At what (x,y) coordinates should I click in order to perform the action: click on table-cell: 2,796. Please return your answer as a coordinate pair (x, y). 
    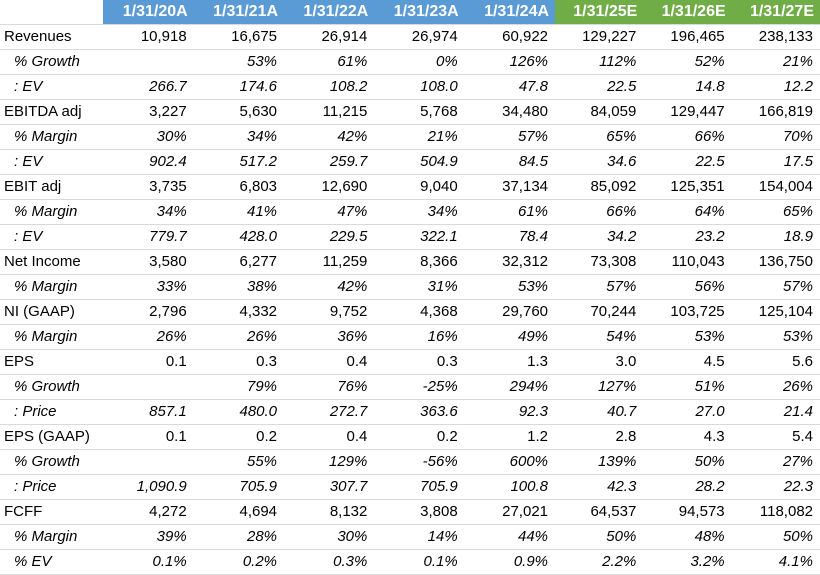
    Looking at the image, I should click on (148, 312).